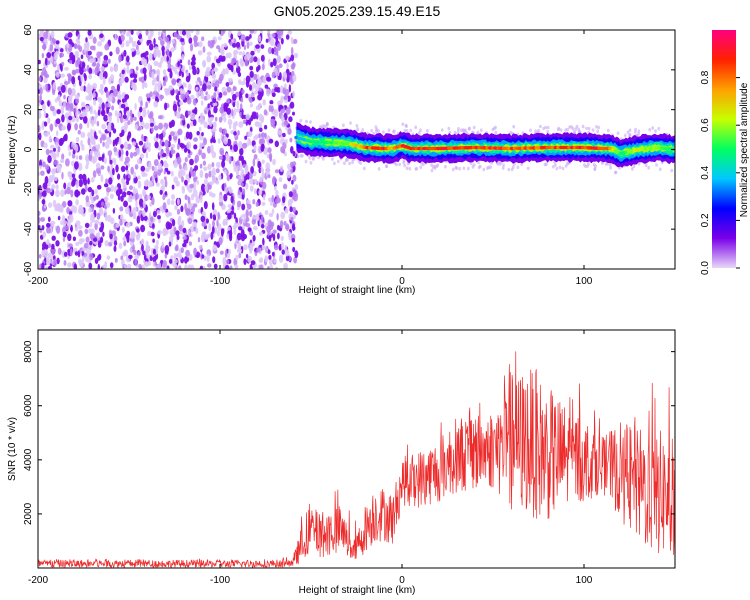  I want to click on colorbar-tick-label: 0.4, so click(705, 172).